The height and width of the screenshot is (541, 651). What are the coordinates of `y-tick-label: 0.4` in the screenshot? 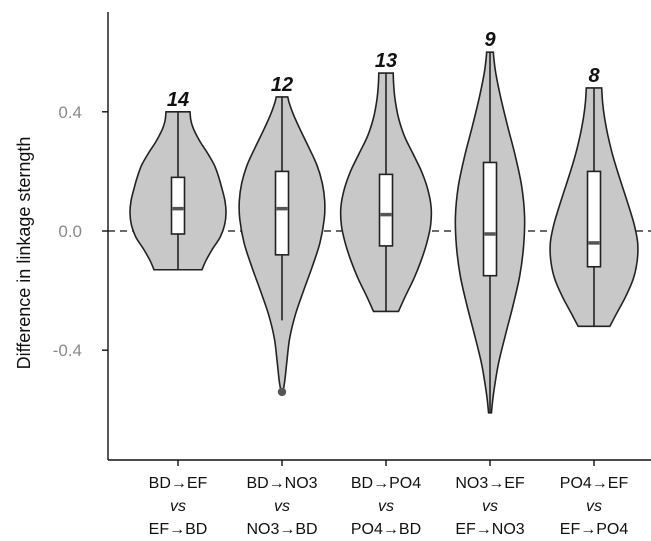 It's located at (70, 112).